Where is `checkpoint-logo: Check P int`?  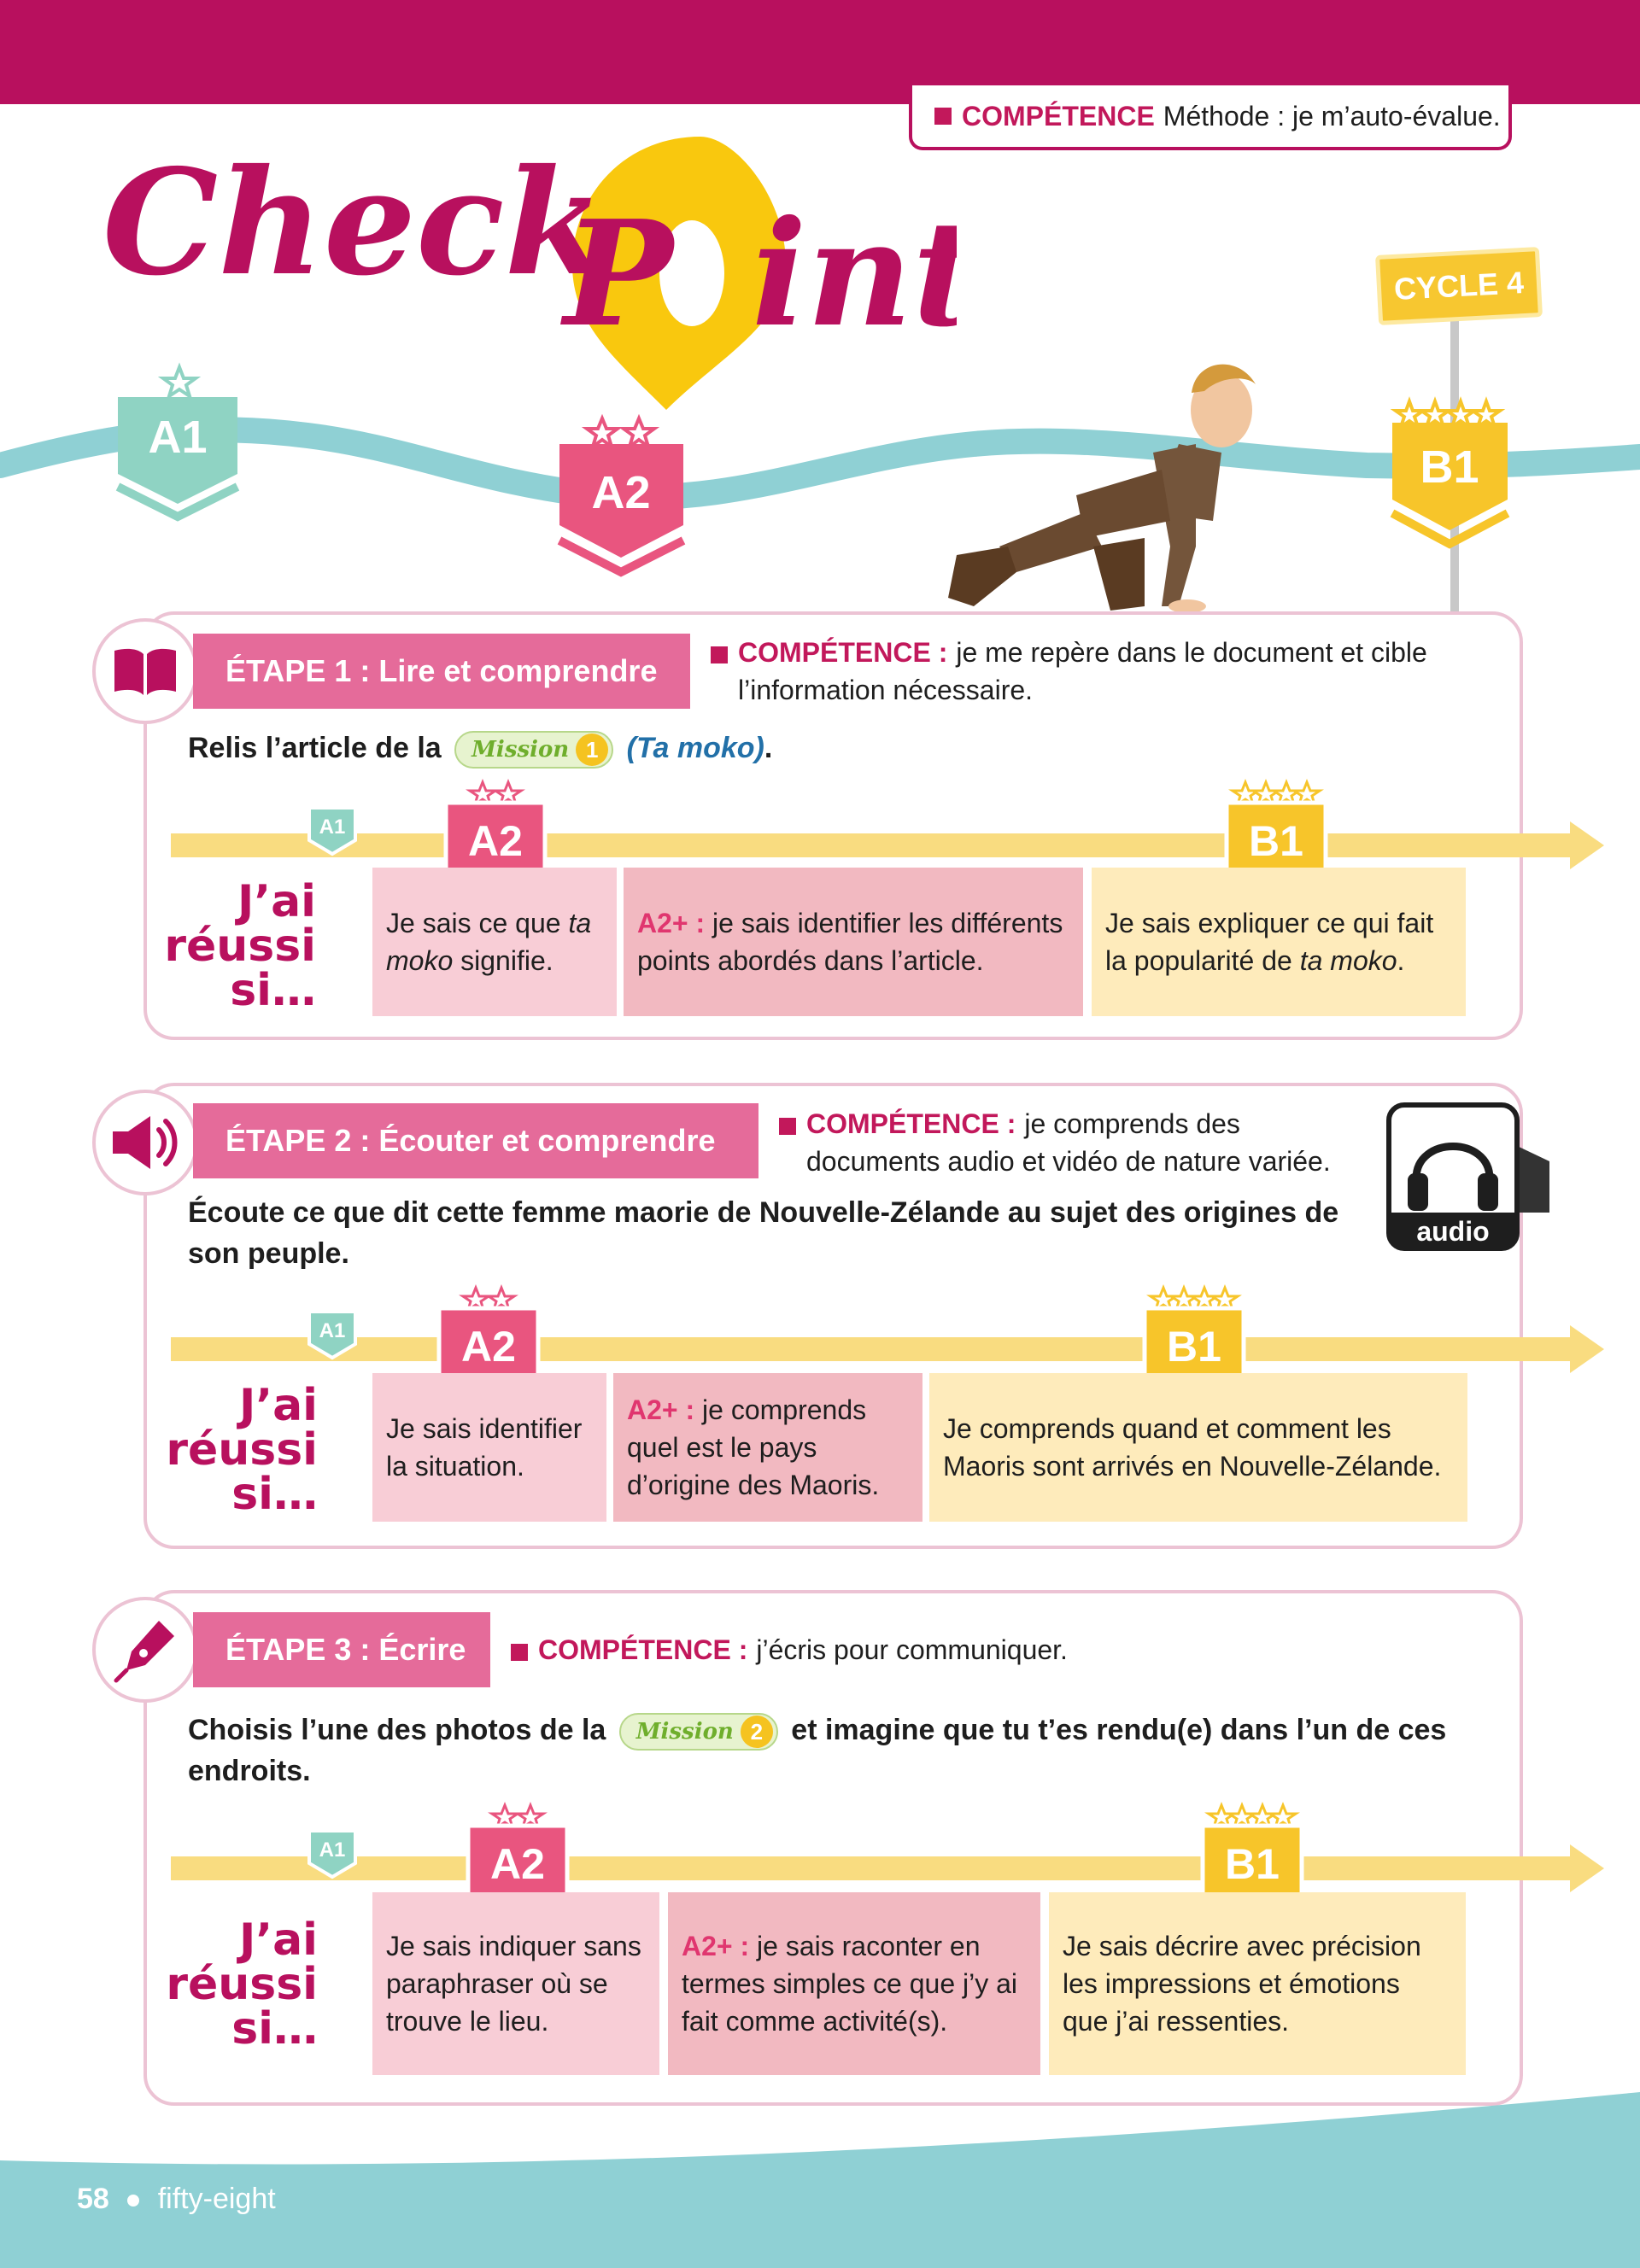
checkpoint-logo: Check P int is located at coordinates (529, 273).